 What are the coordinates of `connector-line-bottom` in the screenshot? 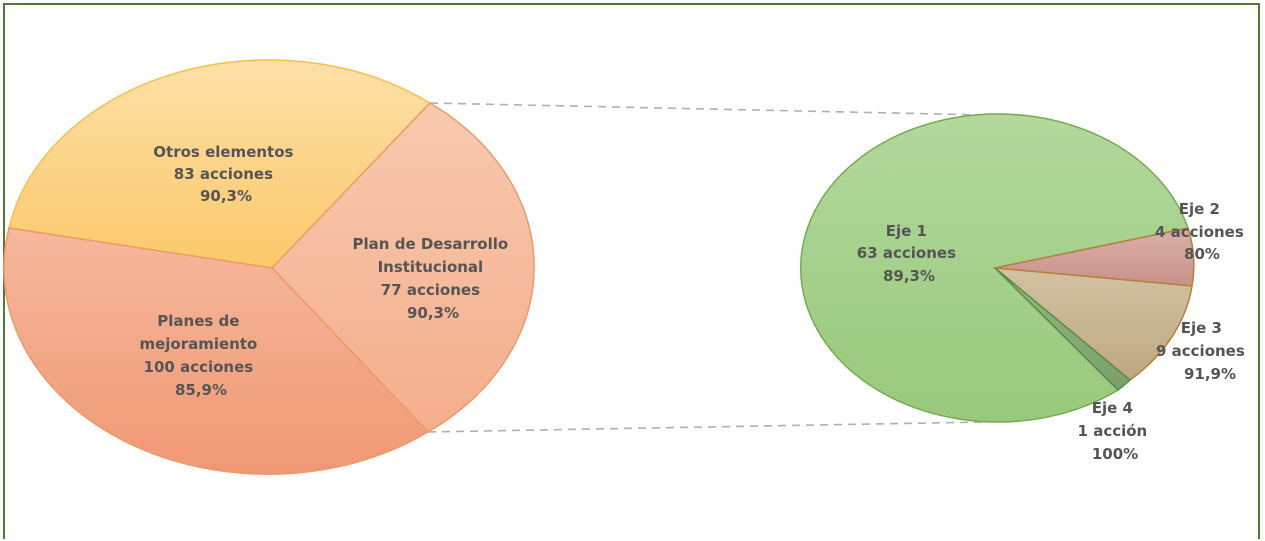 It's located at (706, 427).